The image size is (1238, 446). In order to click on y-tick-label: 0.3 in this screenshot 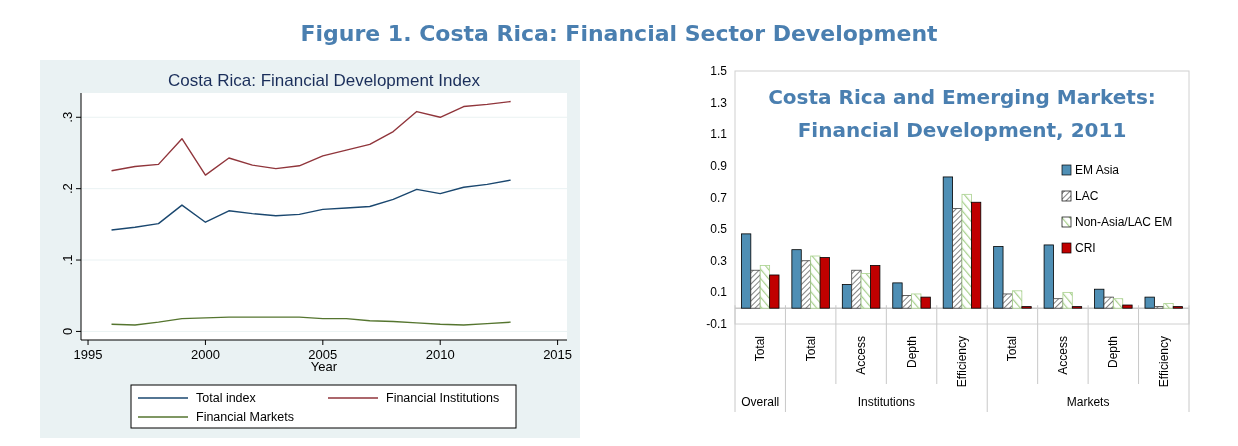, I will do `click(719, 260)`.